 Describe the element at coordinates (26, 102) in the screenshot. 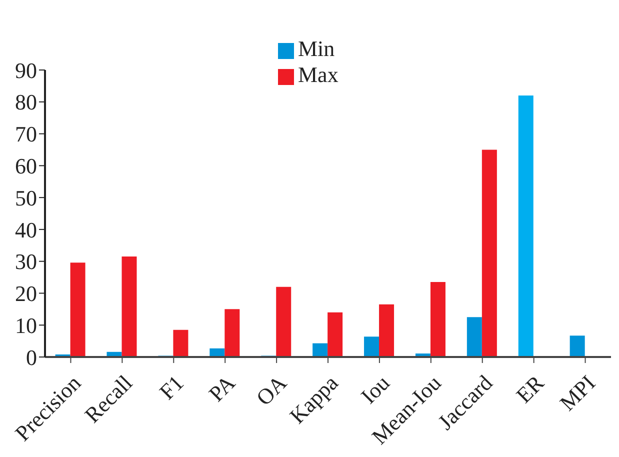

I see `y-tick-label: 80` at that location.